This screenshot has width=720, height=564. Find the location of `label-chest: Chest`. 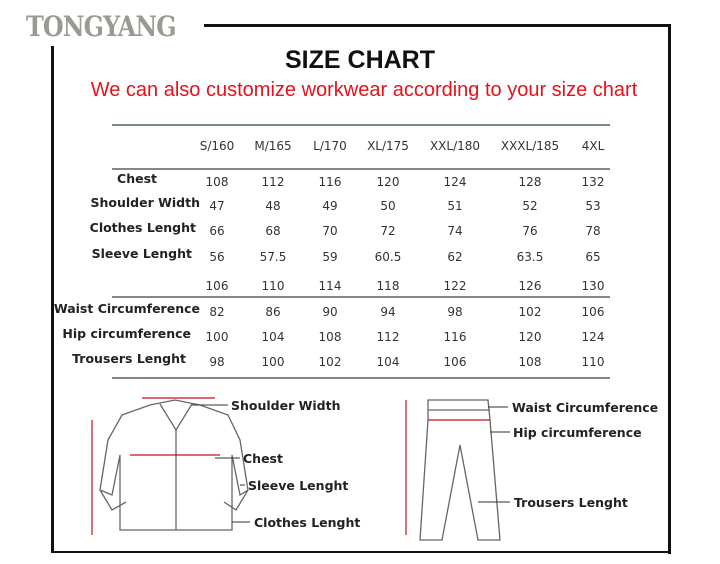

label-chest: Chest is located at coordinates (263, 458).